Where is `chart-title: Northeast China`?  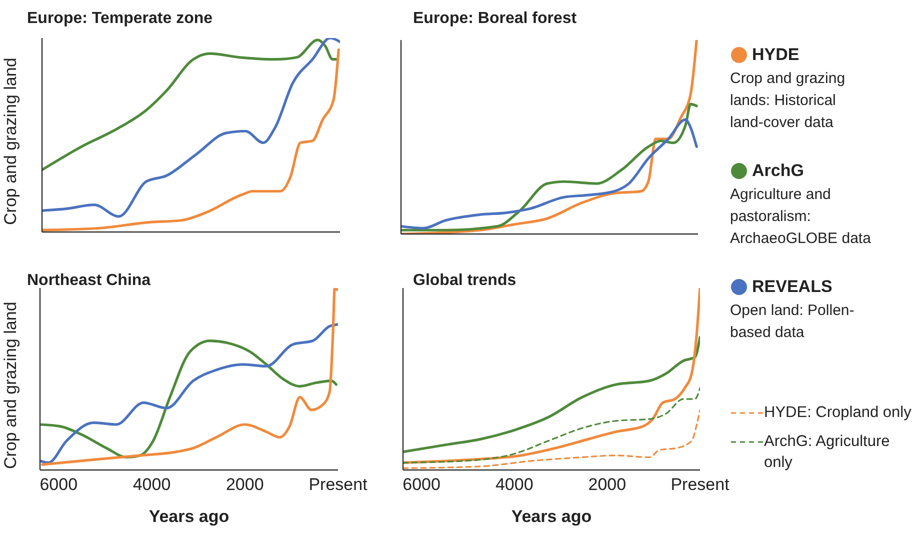
chart-title: Northeast China is located at coordinates (89, 281).